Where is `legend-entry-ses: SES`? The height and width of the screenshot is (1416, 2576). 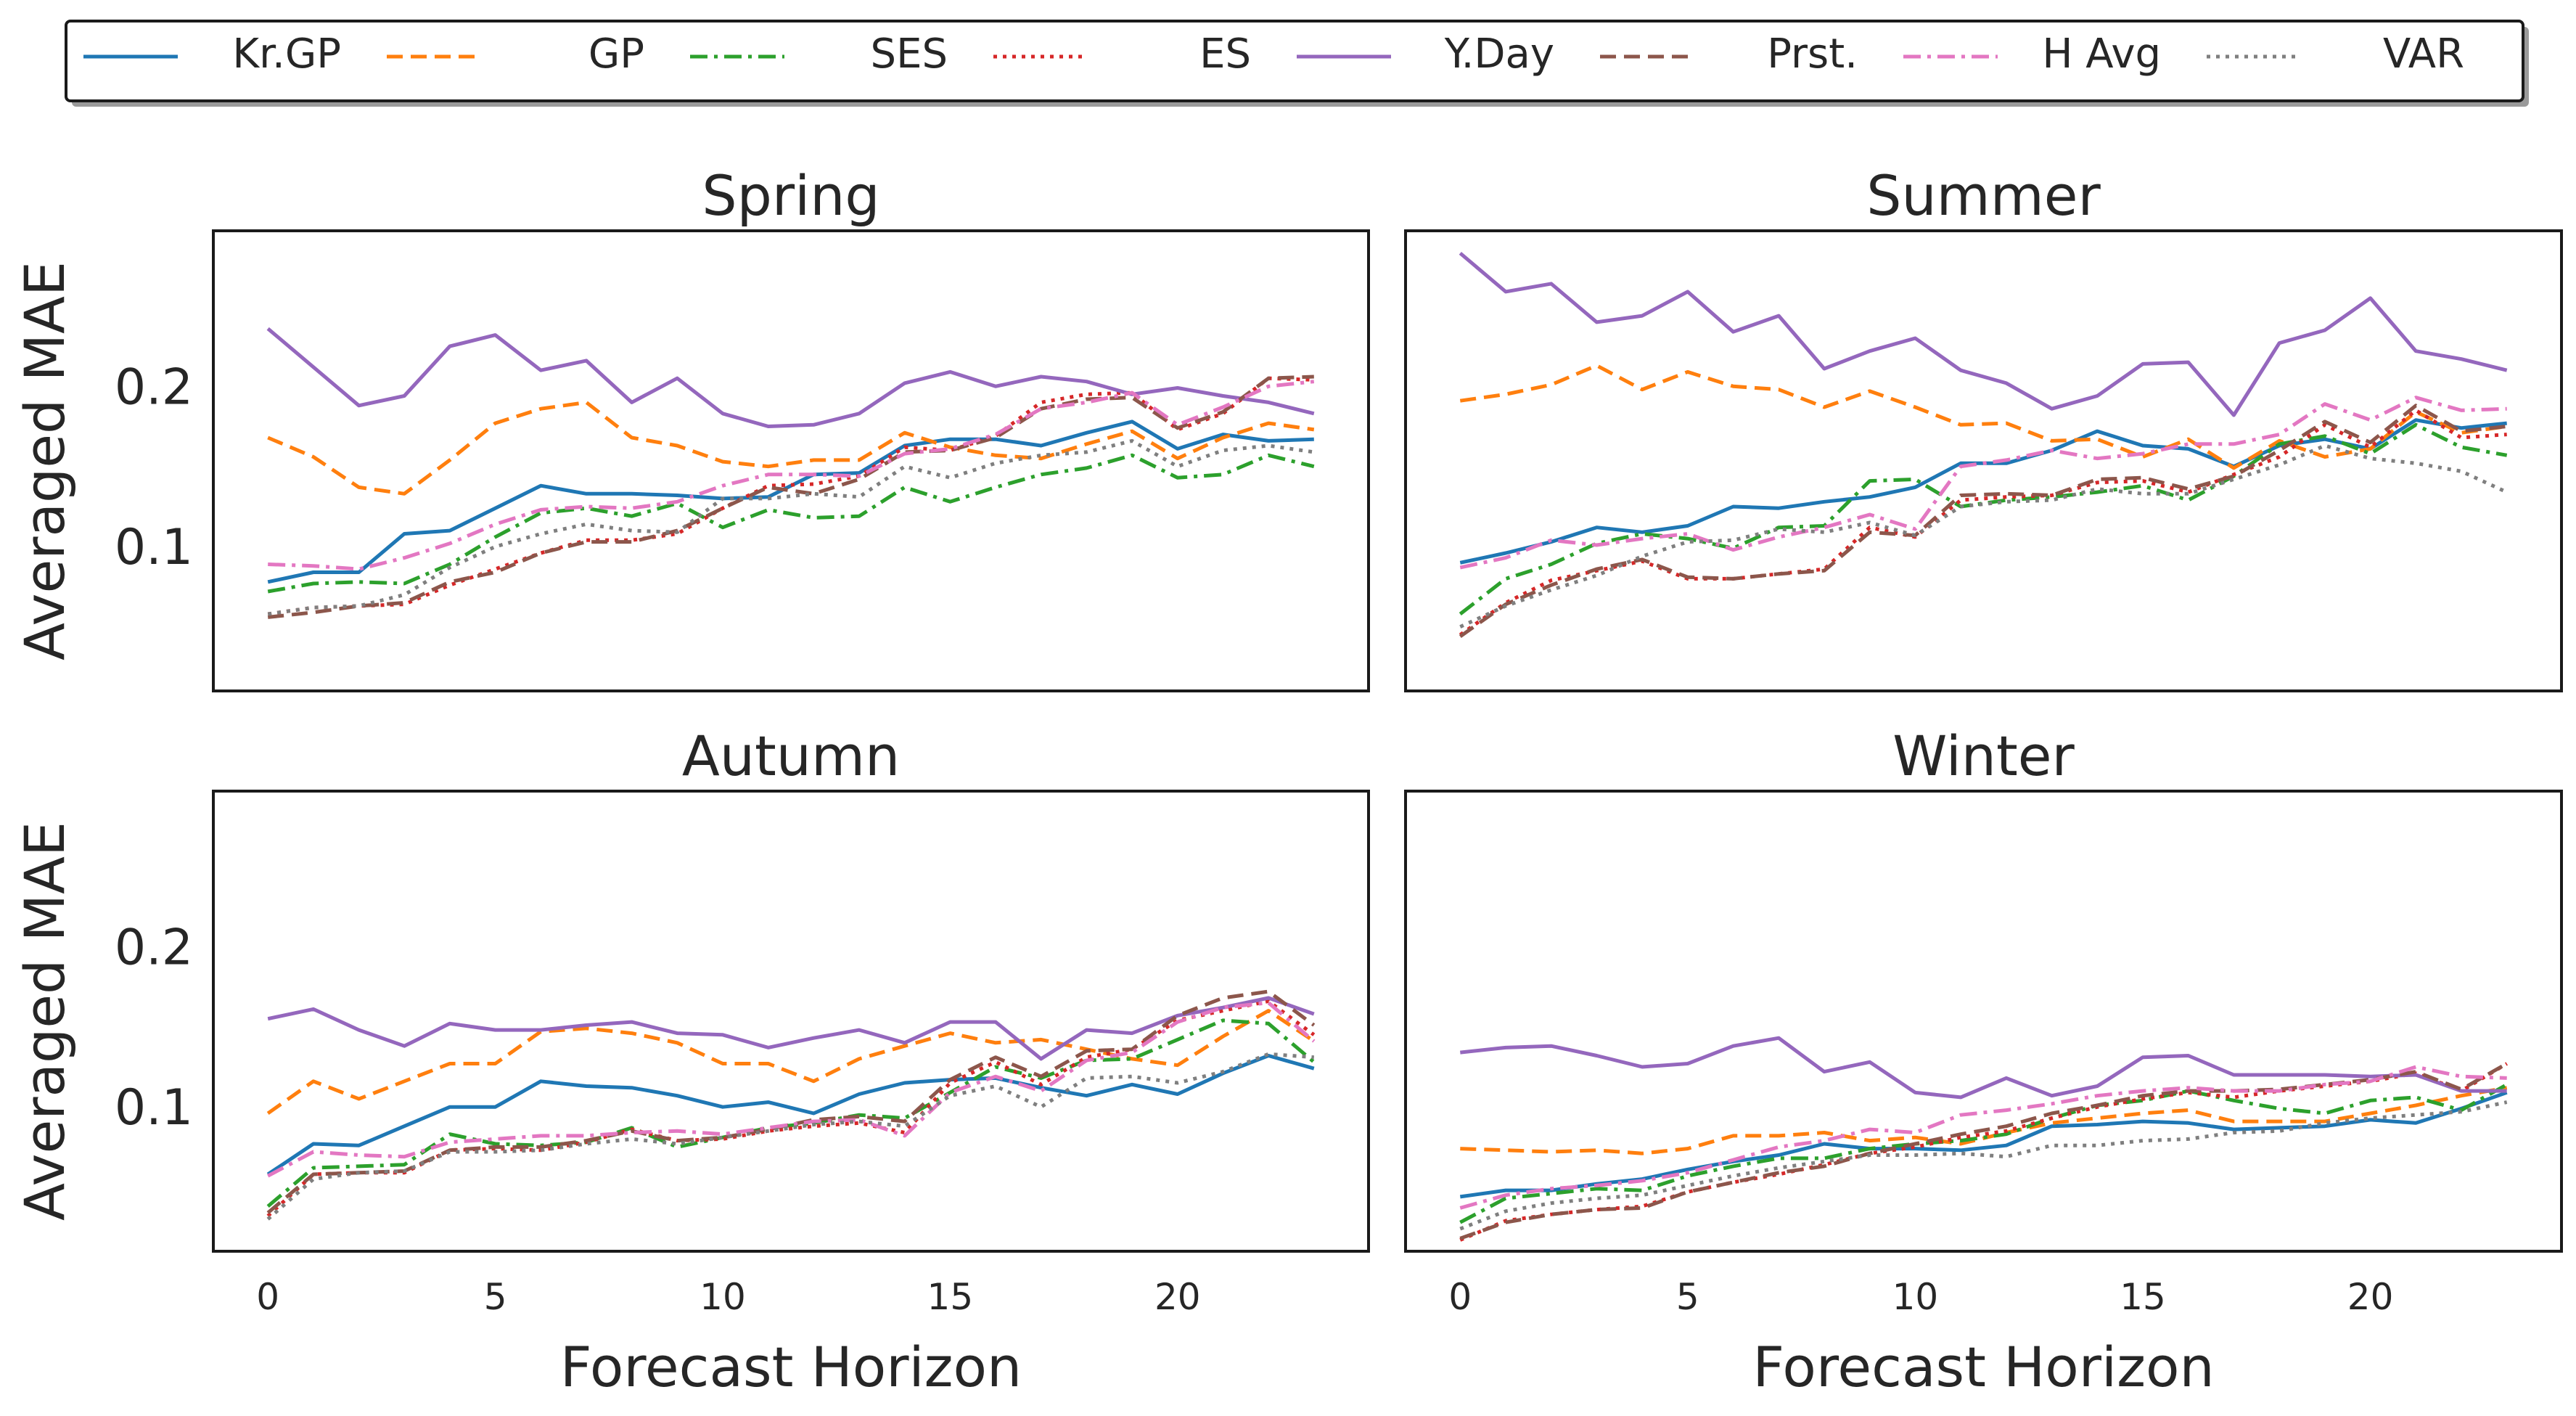
legend-entry-ses: SES is located at coordinates (819, 54).